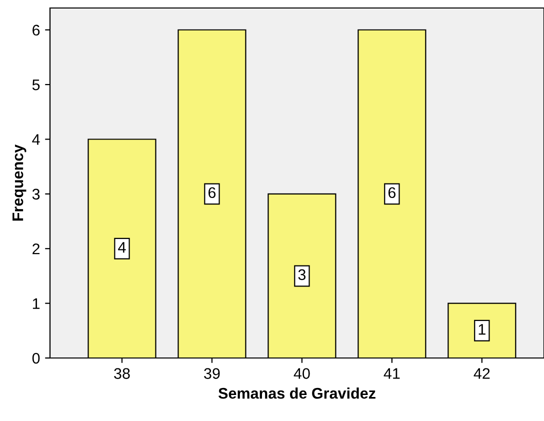 The width and height of the screenshot is (544, 421). I want to click on y-tick-label: 5, so click(36, 85).